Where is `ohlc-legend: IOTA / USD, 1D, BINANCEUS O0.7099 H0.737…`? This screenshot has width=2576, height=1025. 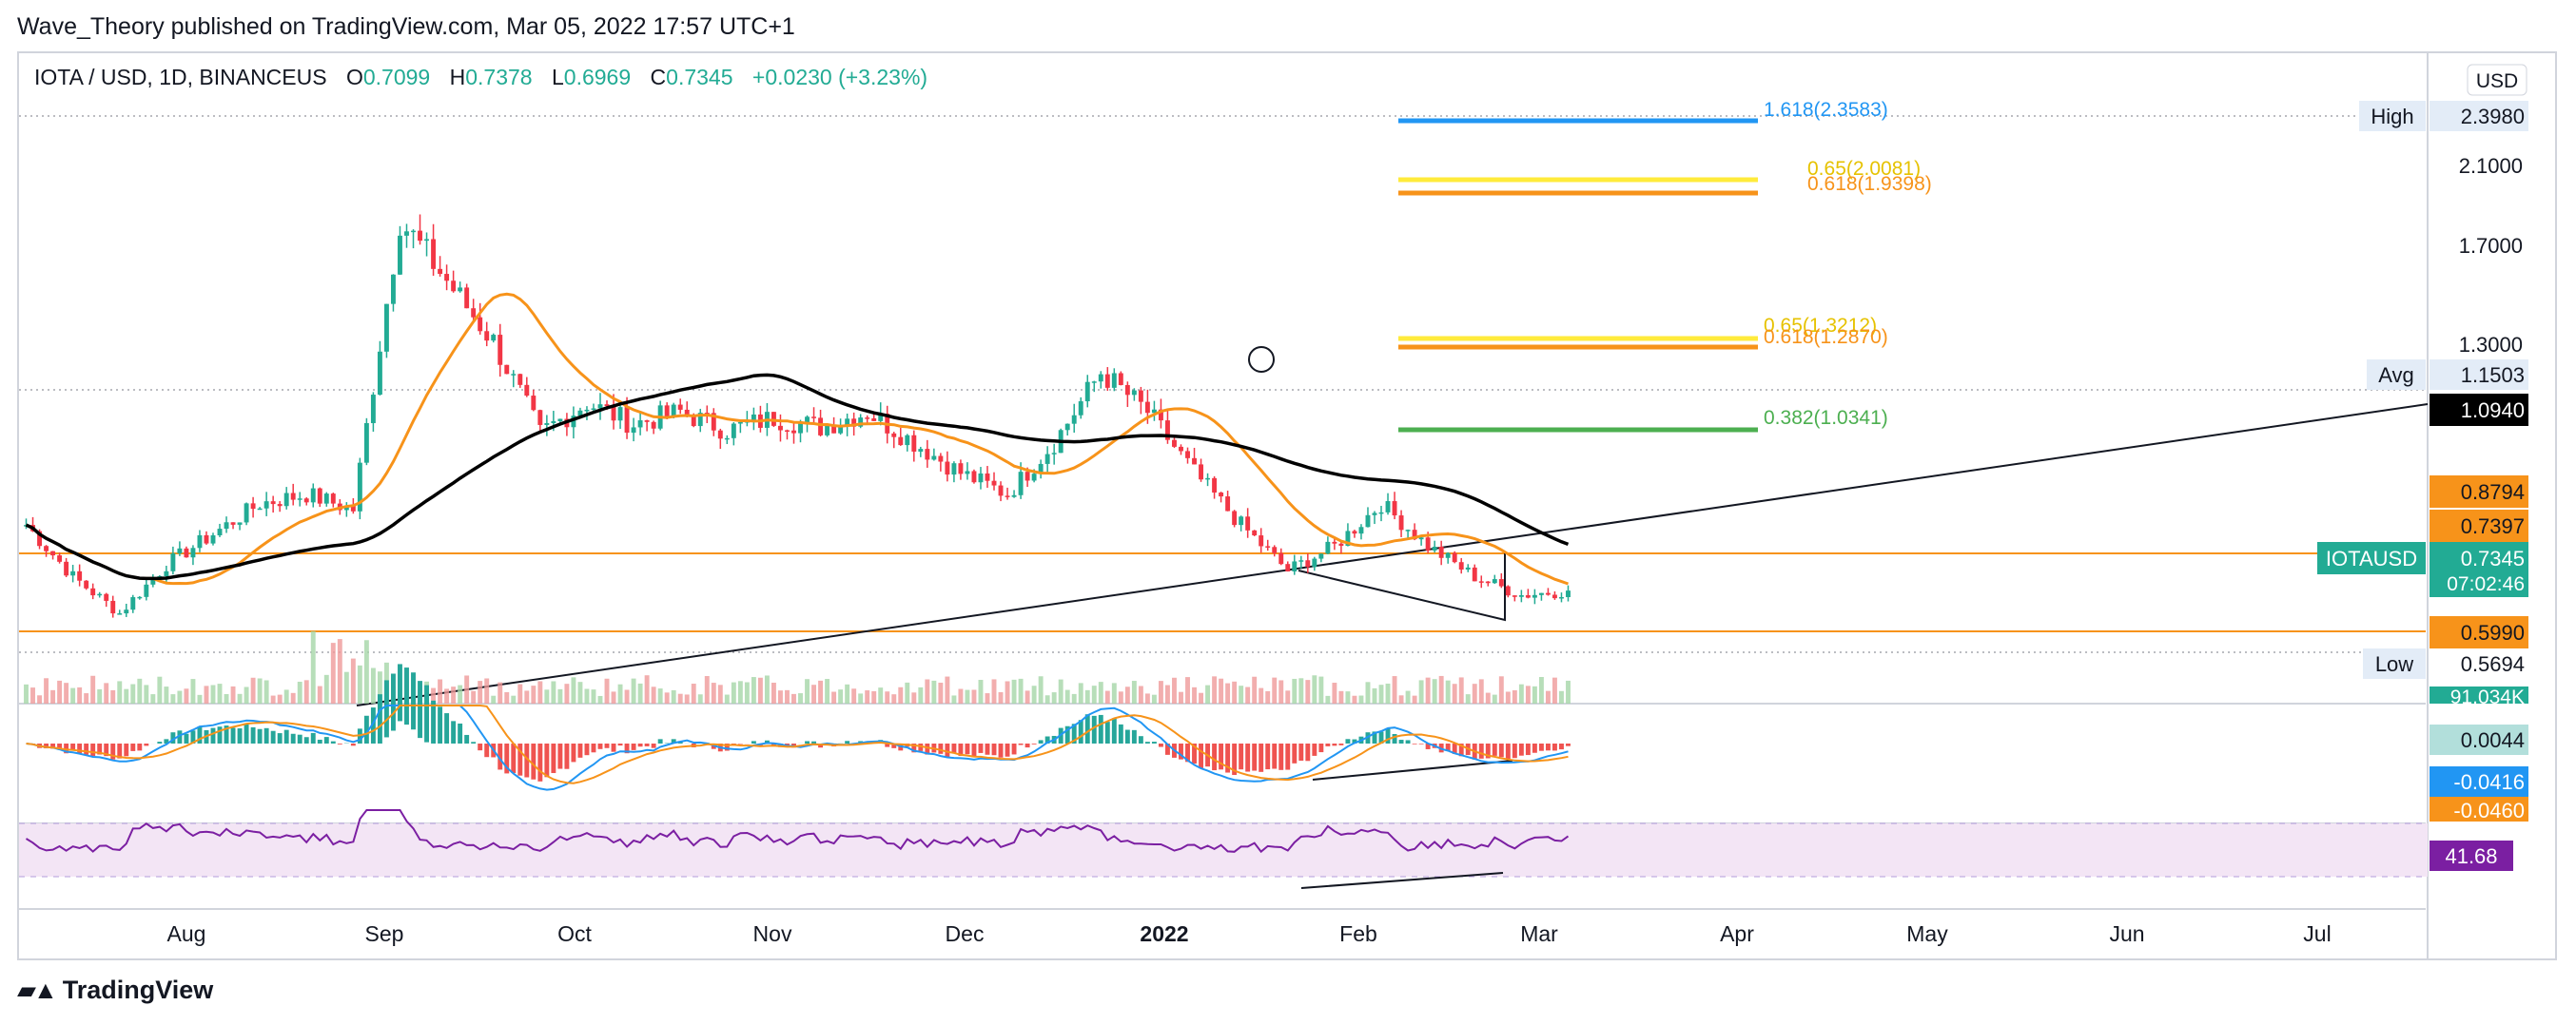
ohlc-legend: IOTA / USD, 1D, BINANCEUS O0.7099 H0.737… is located at coordinates (481, 77).